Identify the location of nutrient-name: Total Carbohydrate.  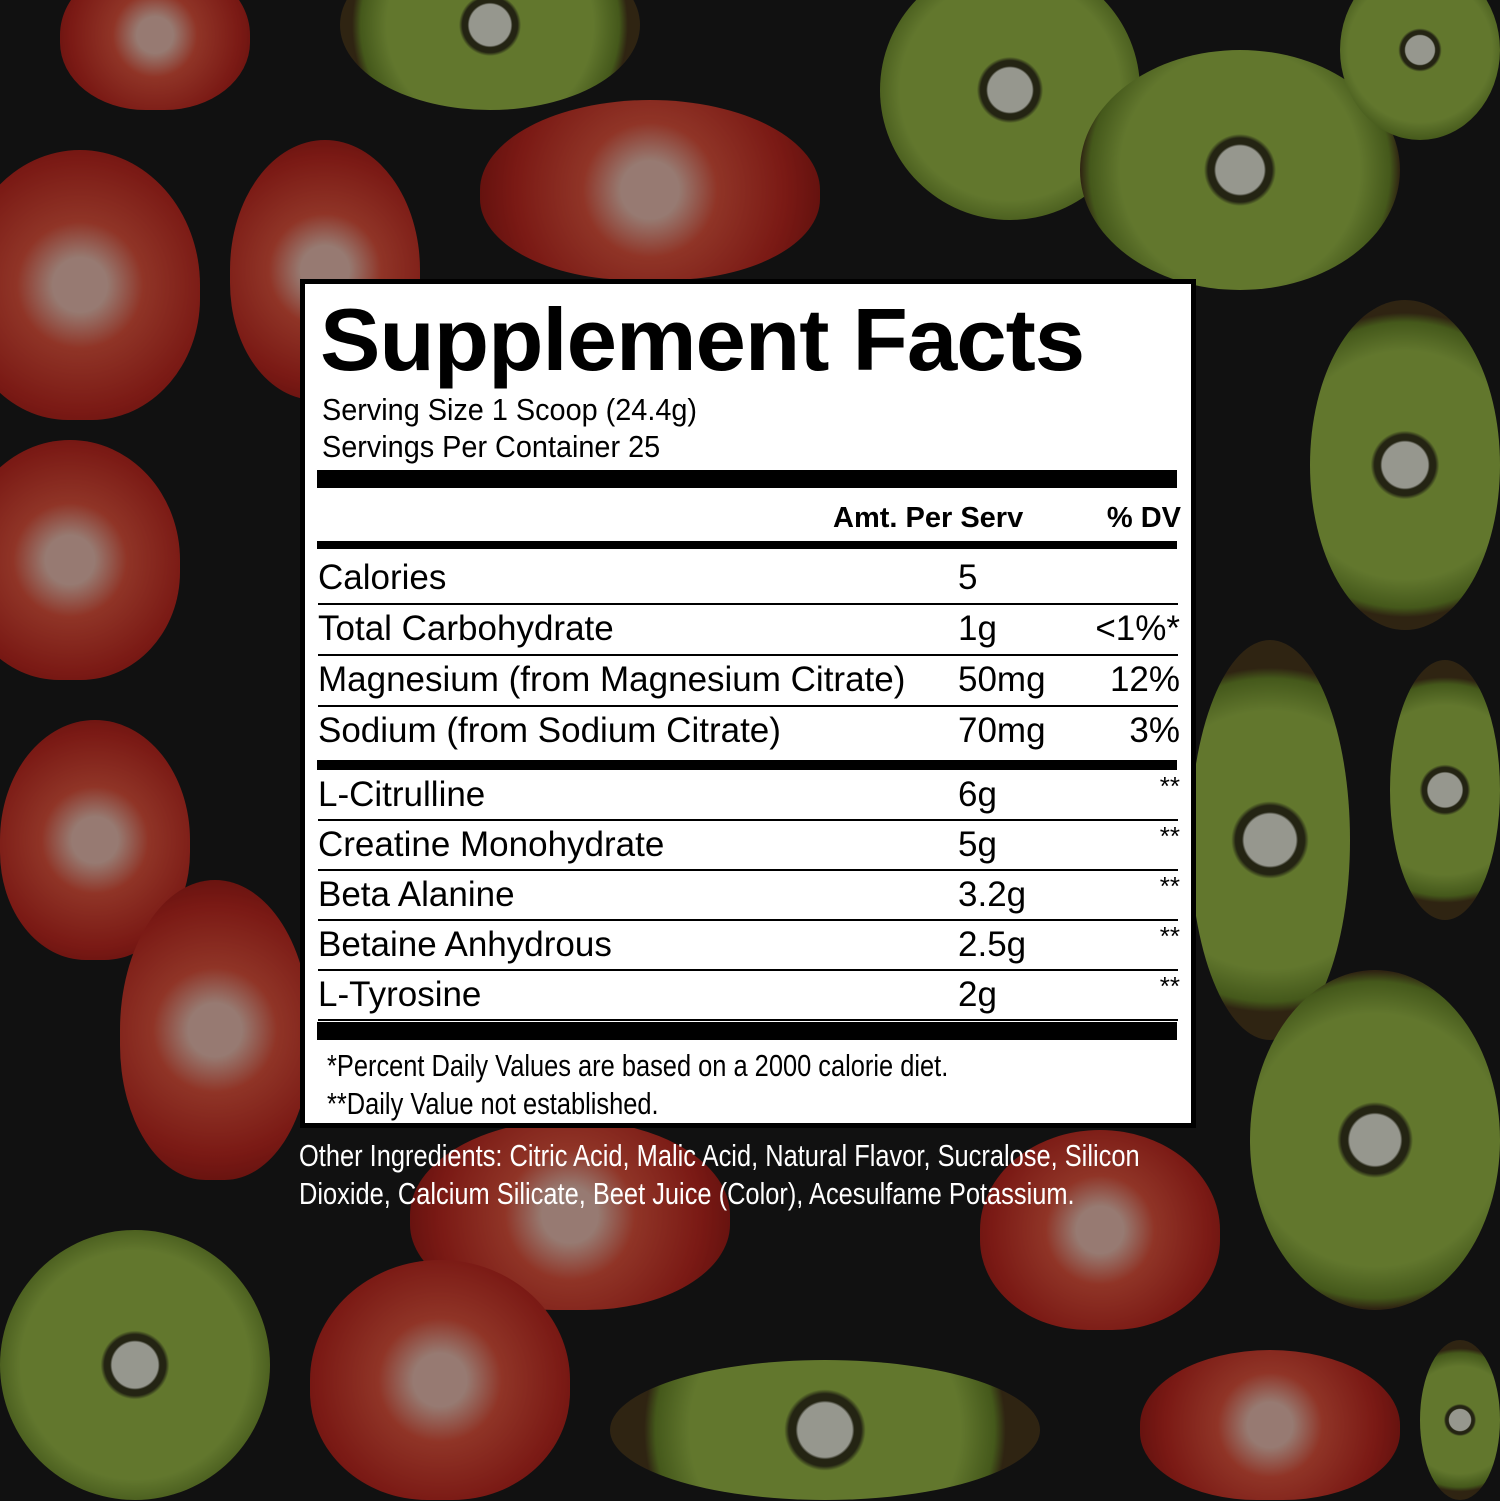
(466, 628).